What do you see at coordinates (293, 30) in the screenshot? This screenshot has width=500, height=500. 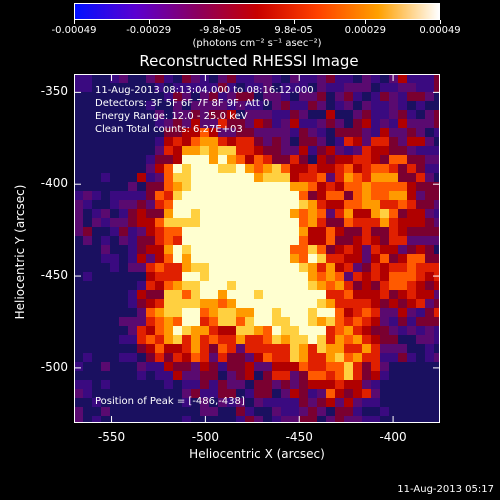 I see `colorbar-tick-label: 9.8e-05` at bounding box center [293, 30].